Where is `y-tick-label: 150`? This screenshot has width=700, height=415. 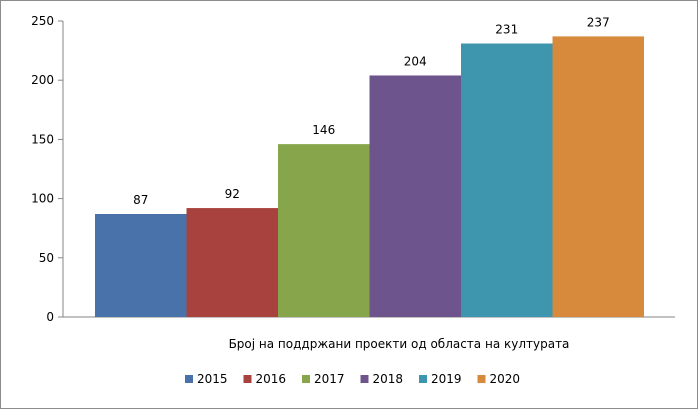 y-tick-label: 150 is located at coordinates (42, 139).